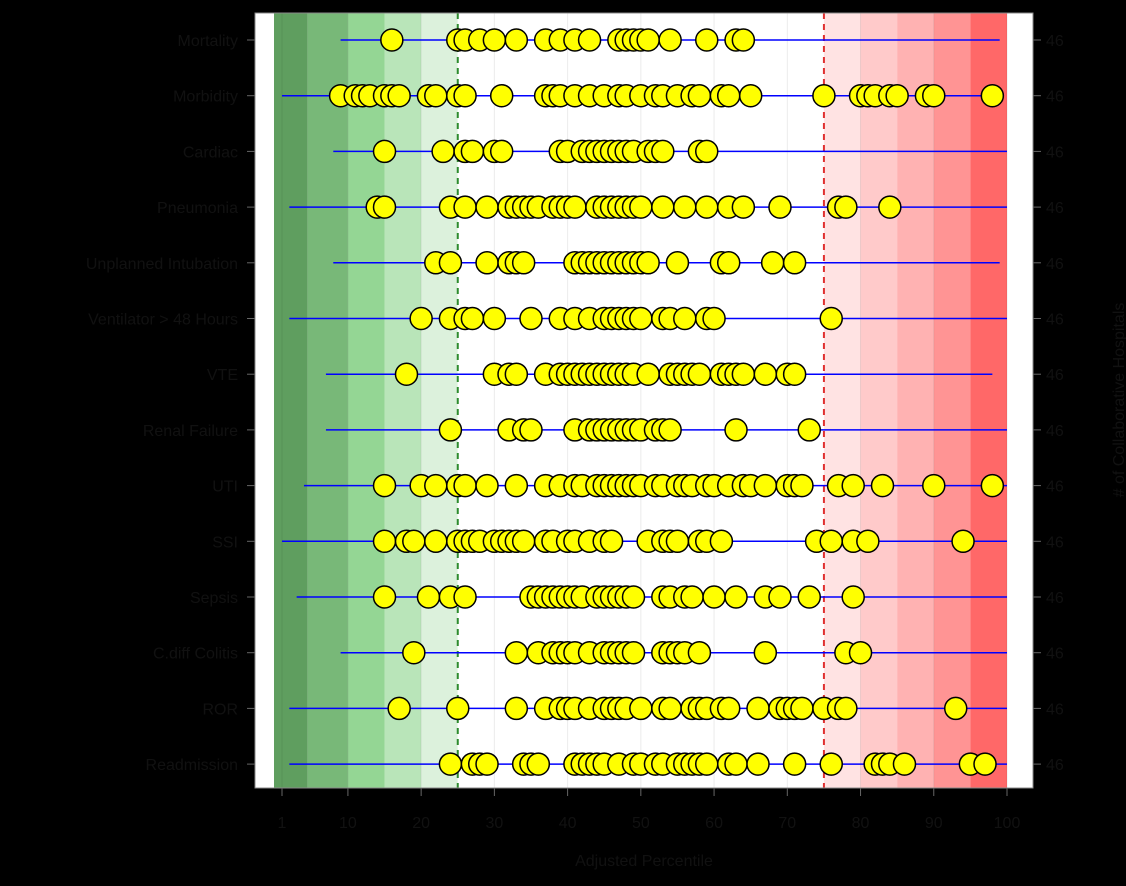 Image resolution: width=1126 pixels, height=886 pixels. Describe the element at coordinates (787, 823) in the screenshot. I see `x-tick-label: 70` at that location.